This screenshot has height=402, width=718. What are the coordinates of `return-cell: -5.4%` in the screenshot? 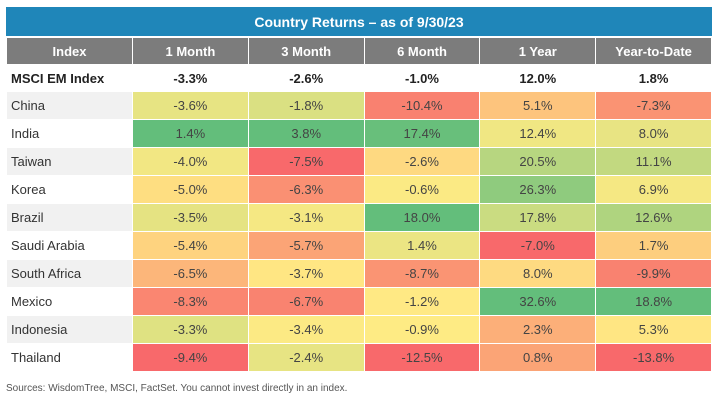 It's located at (190, 245).